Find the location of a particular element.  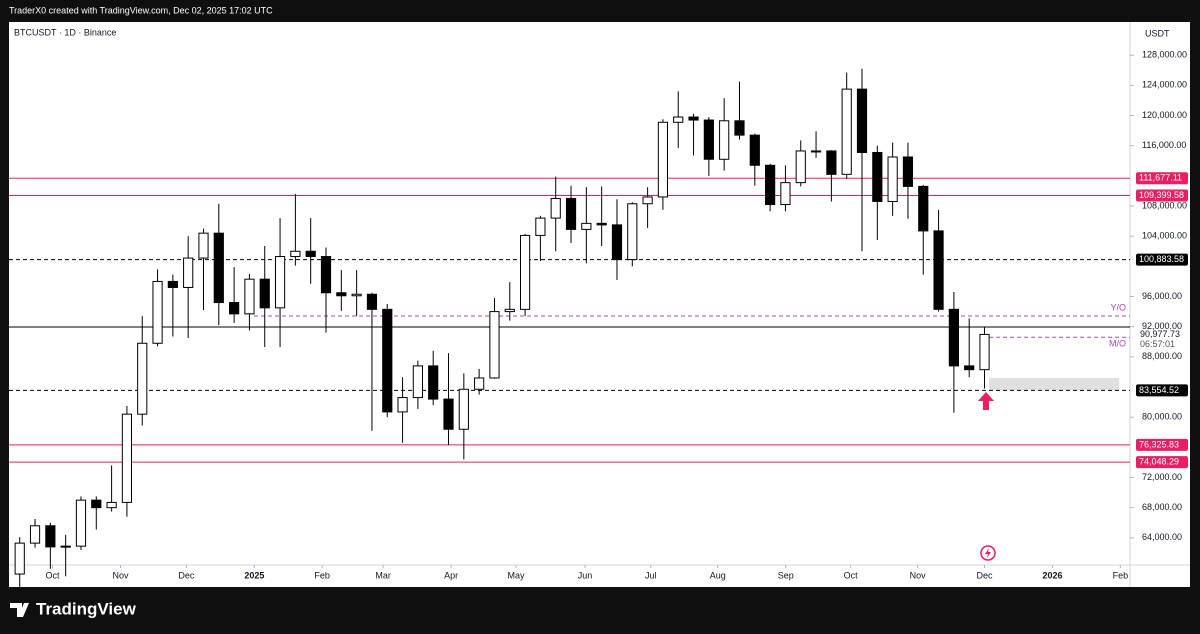

logo is located at coordinates (19, 610).